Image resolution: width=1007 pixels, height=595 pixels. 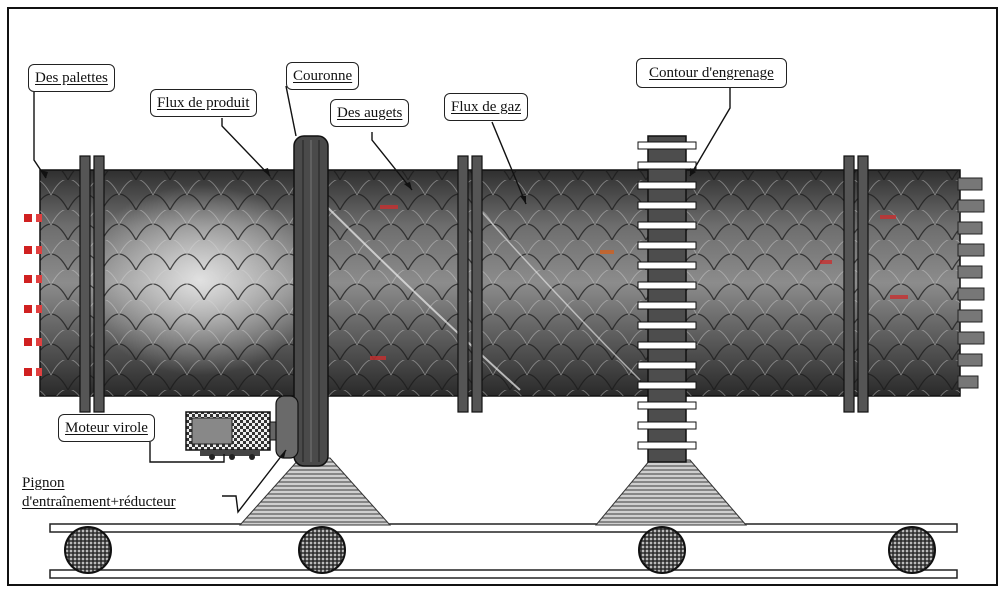 I want to click on rail-track, so click(x=503, y=551).